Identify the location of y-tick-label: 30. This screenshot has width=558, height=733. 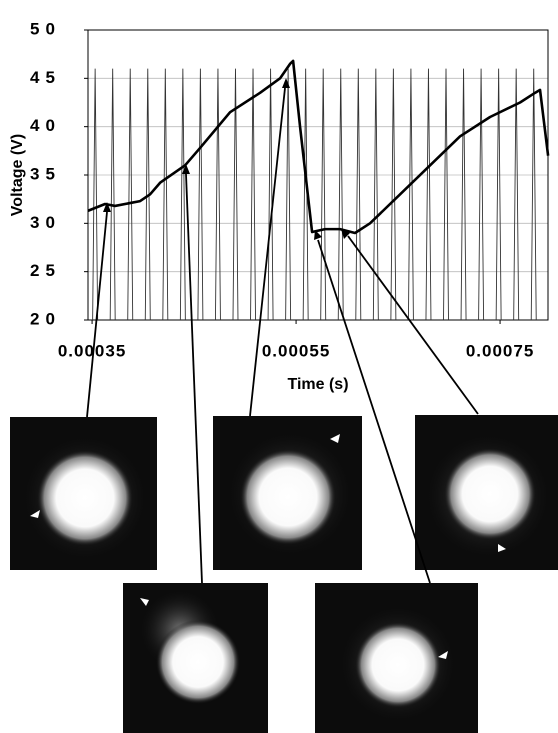
(45, 222).